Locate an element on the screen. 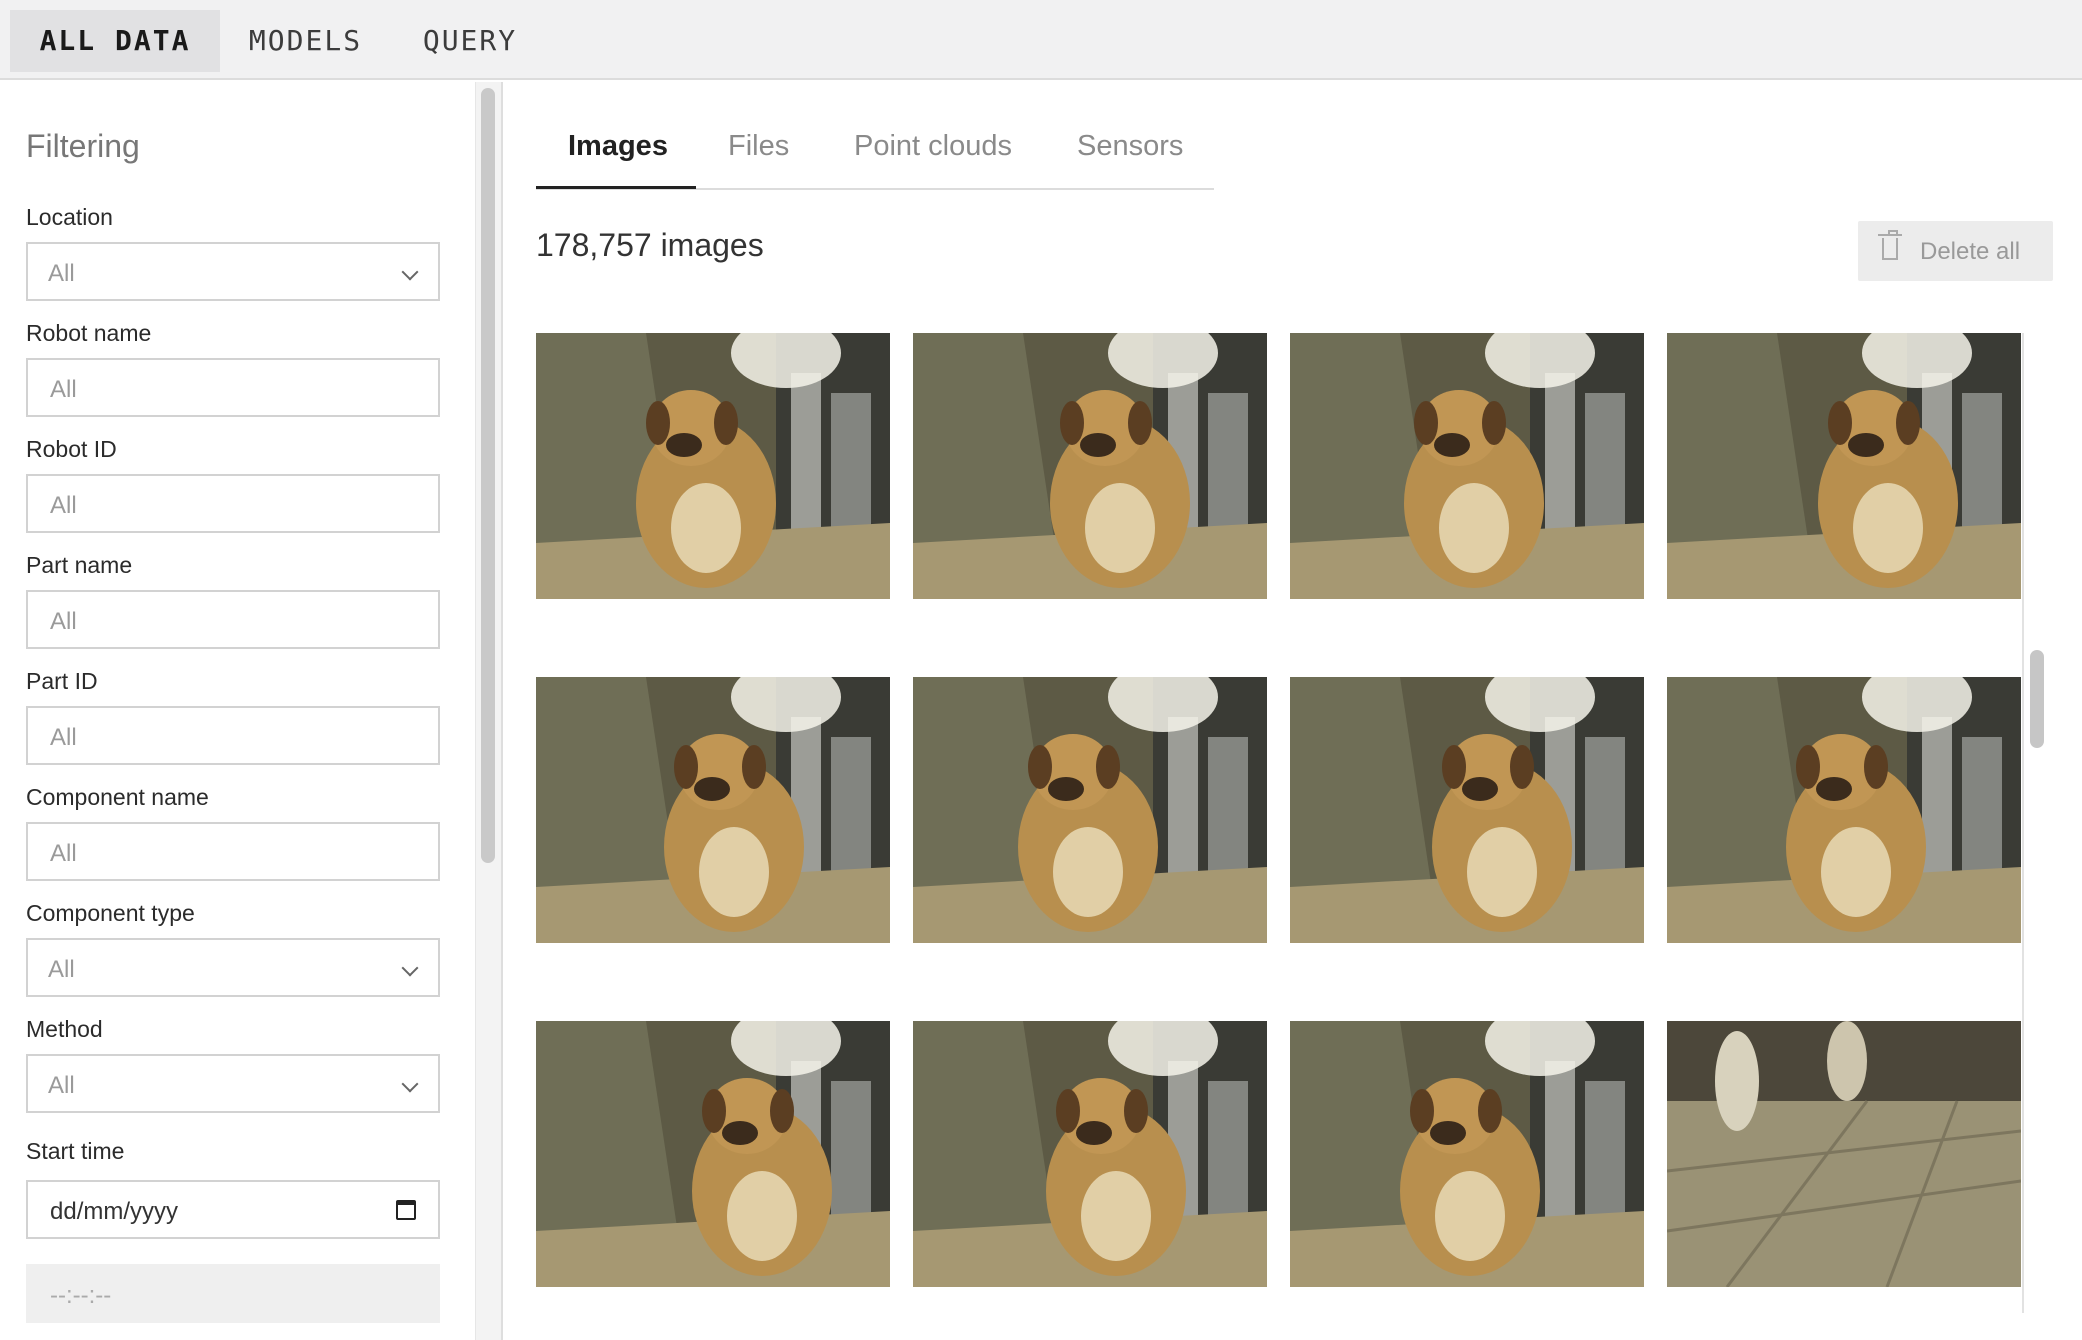 This screenshot has width=2082, height=1340. delete-all-button: Delete all is located at coordinates (1955, 251).